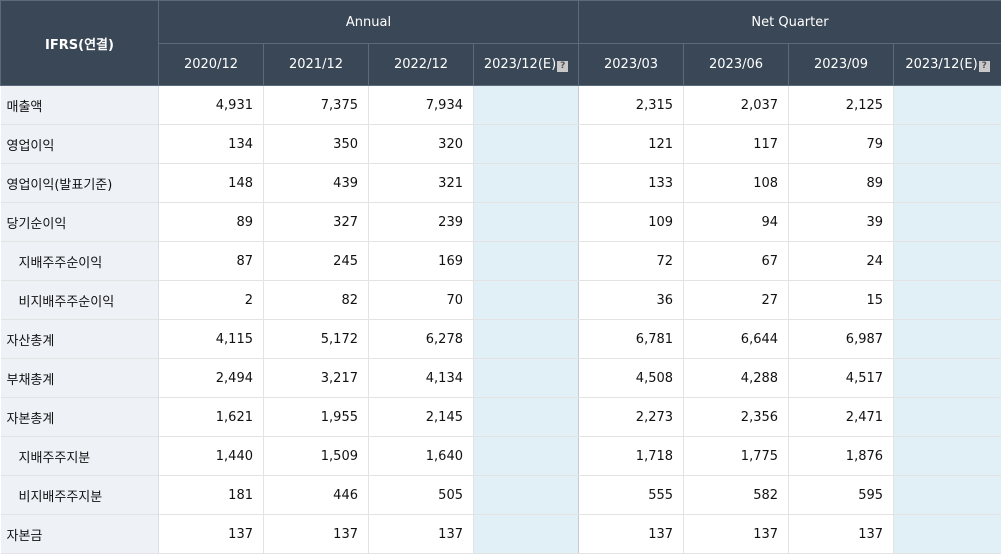  What do you see at coordinates (736, 144) in the screenshot?
I see `table-cell: 117` at bounding box center [736, 144].